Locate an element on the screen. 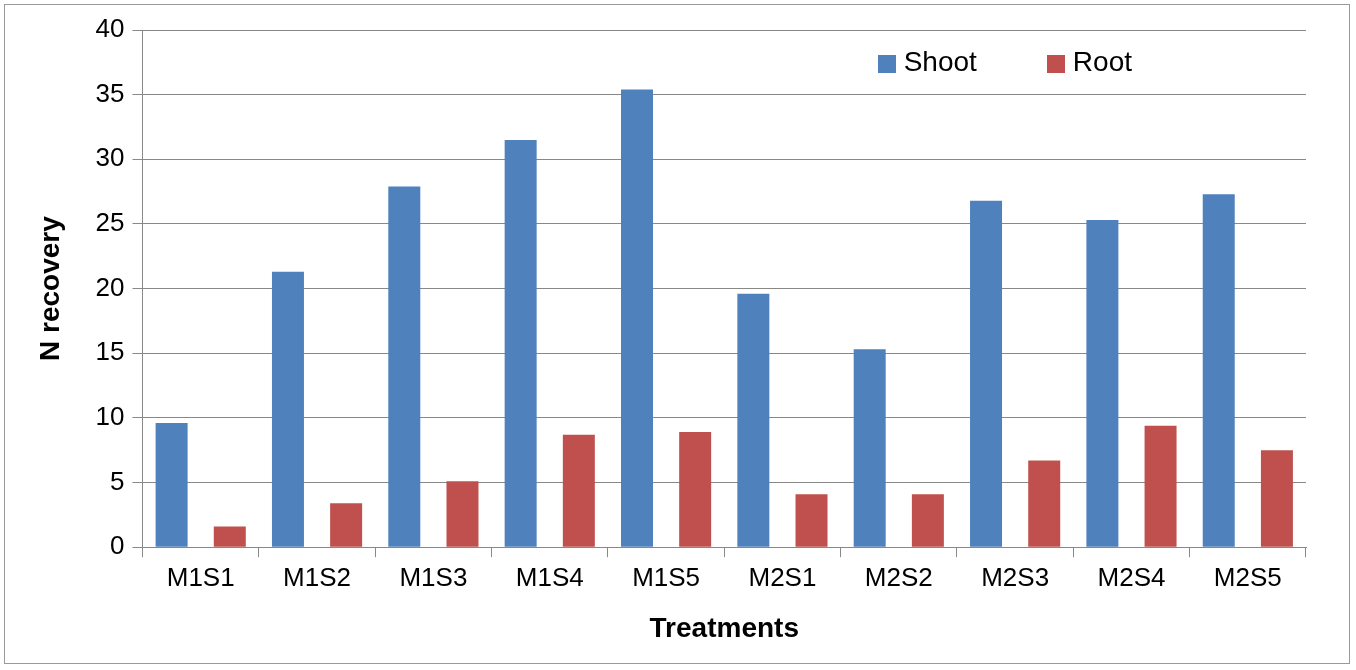 The width and height of the screenshot is (1356, 670). x-tick-label: M1S4 is located at coordinates (549, 576).